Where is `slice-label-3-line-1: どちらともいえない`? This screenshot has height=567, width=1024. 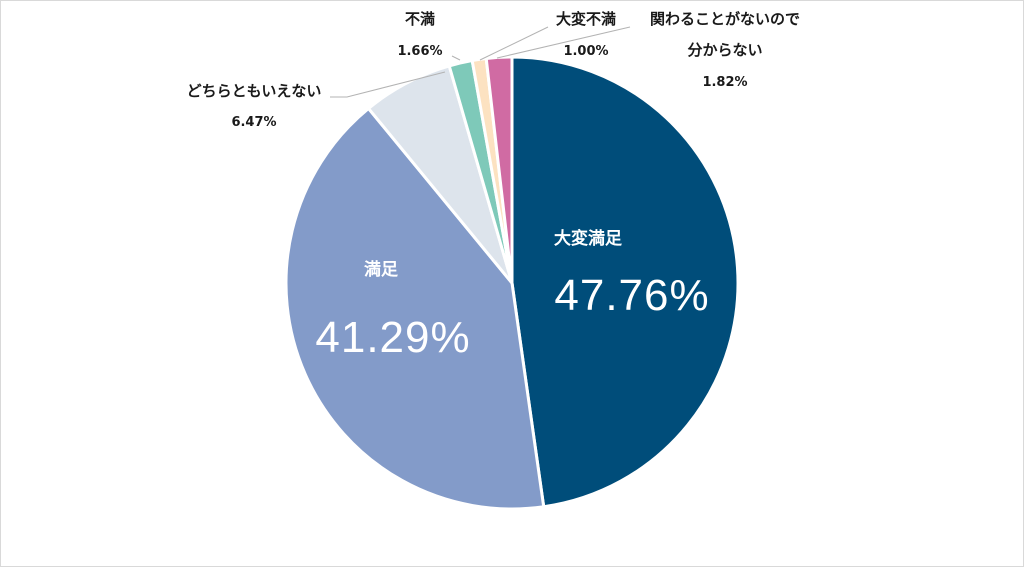 slice-label-3-line-1: どちらともいえない is located at coordinates (254, 91).